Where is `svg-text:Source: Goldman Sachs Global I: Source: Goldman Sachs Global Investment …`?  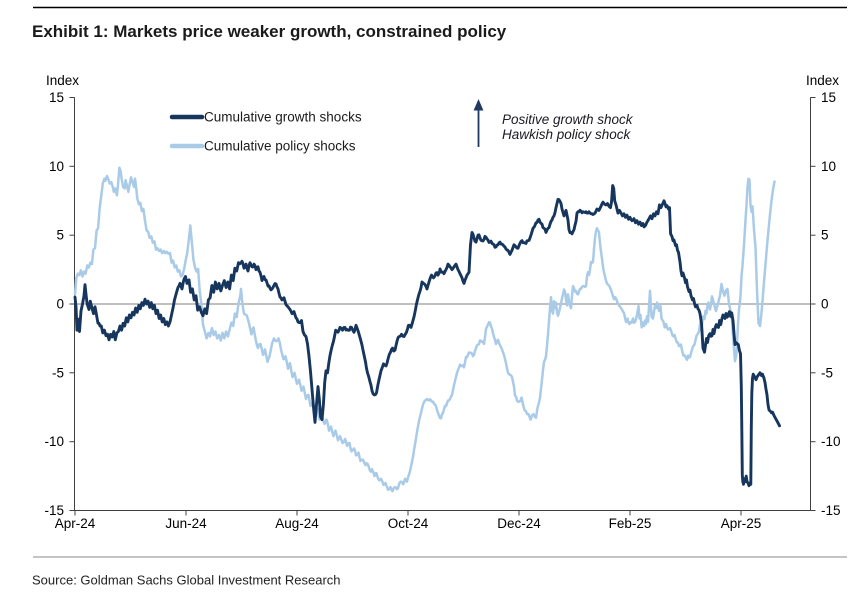 svg-text:Source: Goldman Sachs Global I: Source: Goldman Sachs Global Investment … is located at coordinates (186, 580).